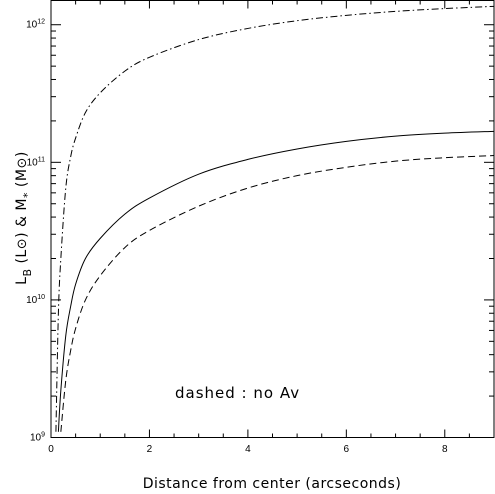 This screenshot has height=494, width=495. Describe the element at coordinates (248, 449) in the screenshot. I see `x-tick-label: 4` at that location.